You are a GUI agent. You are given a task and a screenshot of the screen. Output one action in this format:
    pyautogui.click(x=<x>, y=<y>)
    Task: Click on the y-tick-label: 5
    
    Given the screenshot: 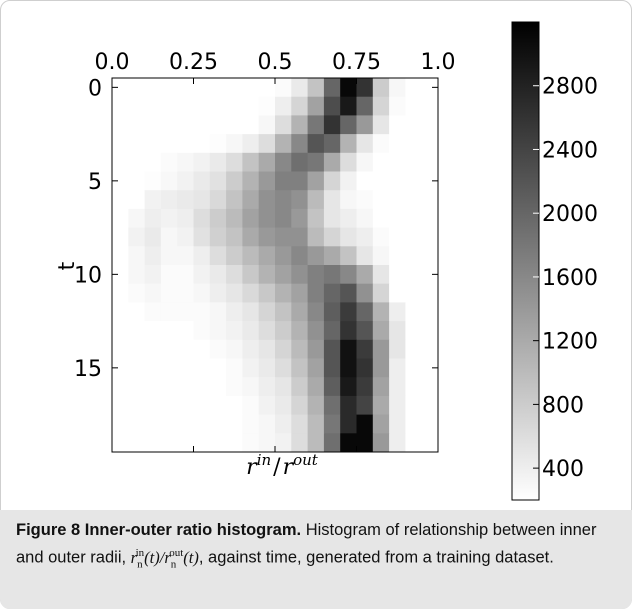 What is the action you would take?
    pyautogui.click(x=95, y=182)
    